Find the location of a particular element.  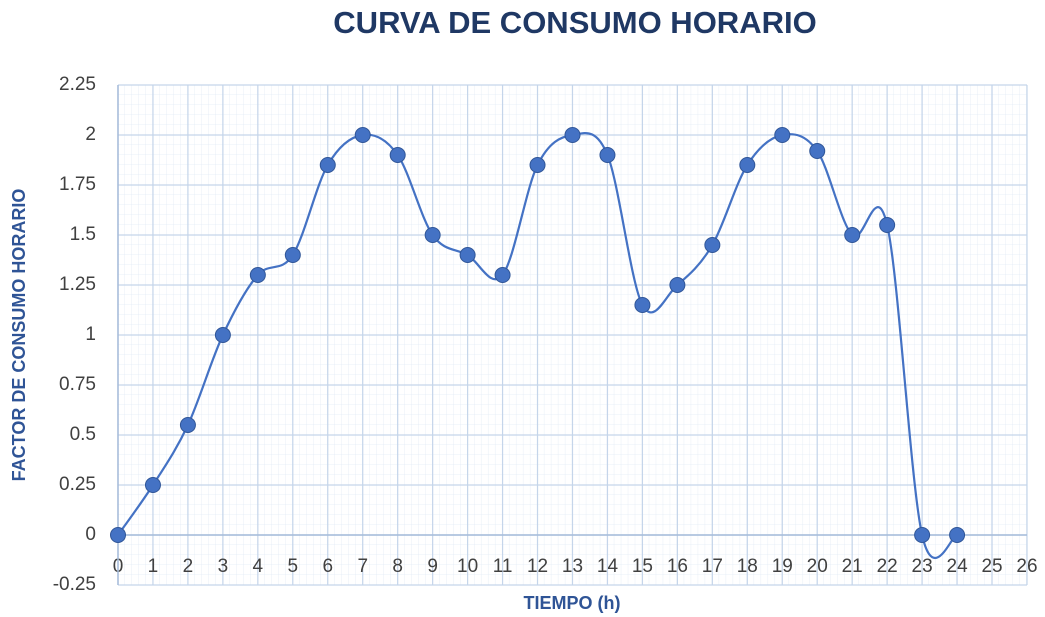

y-tick-label: 1.5 is located at coordinates (83, 234).